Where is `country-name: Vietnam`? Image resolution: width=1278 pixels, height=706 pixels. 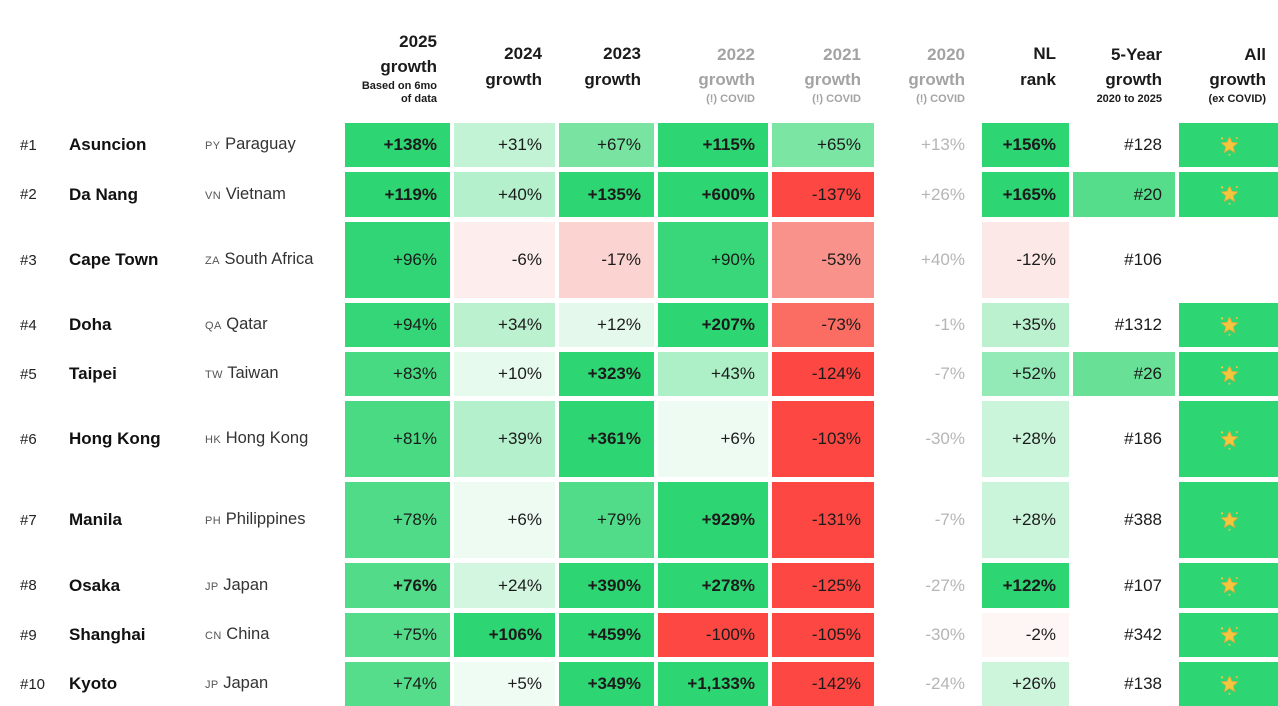 country-name: Vietnam is located at coordinates (255, 193).